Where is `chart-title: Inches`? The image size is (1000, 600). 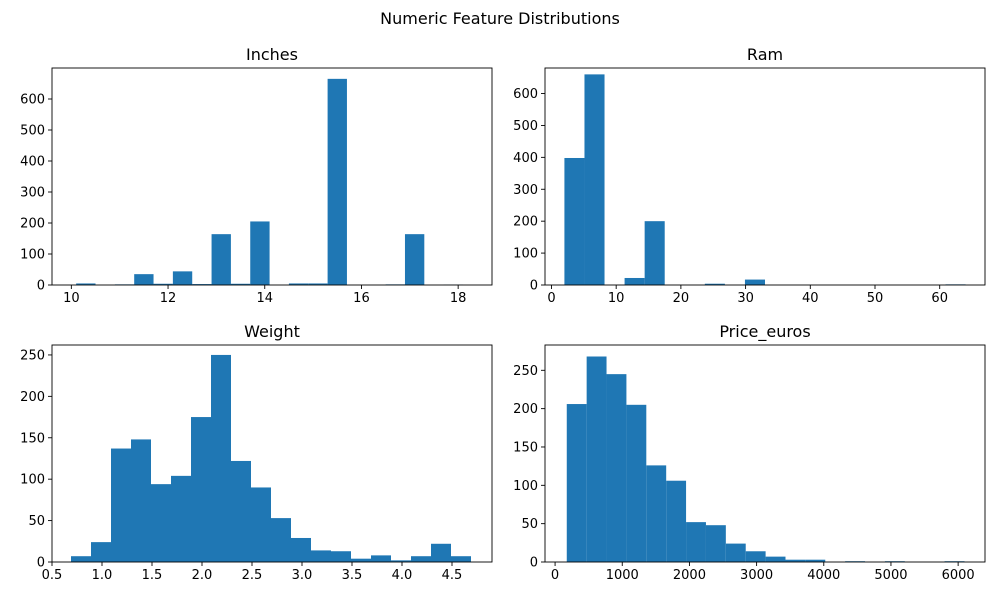 chart-title: Inches is located at coordinates (272, 54).